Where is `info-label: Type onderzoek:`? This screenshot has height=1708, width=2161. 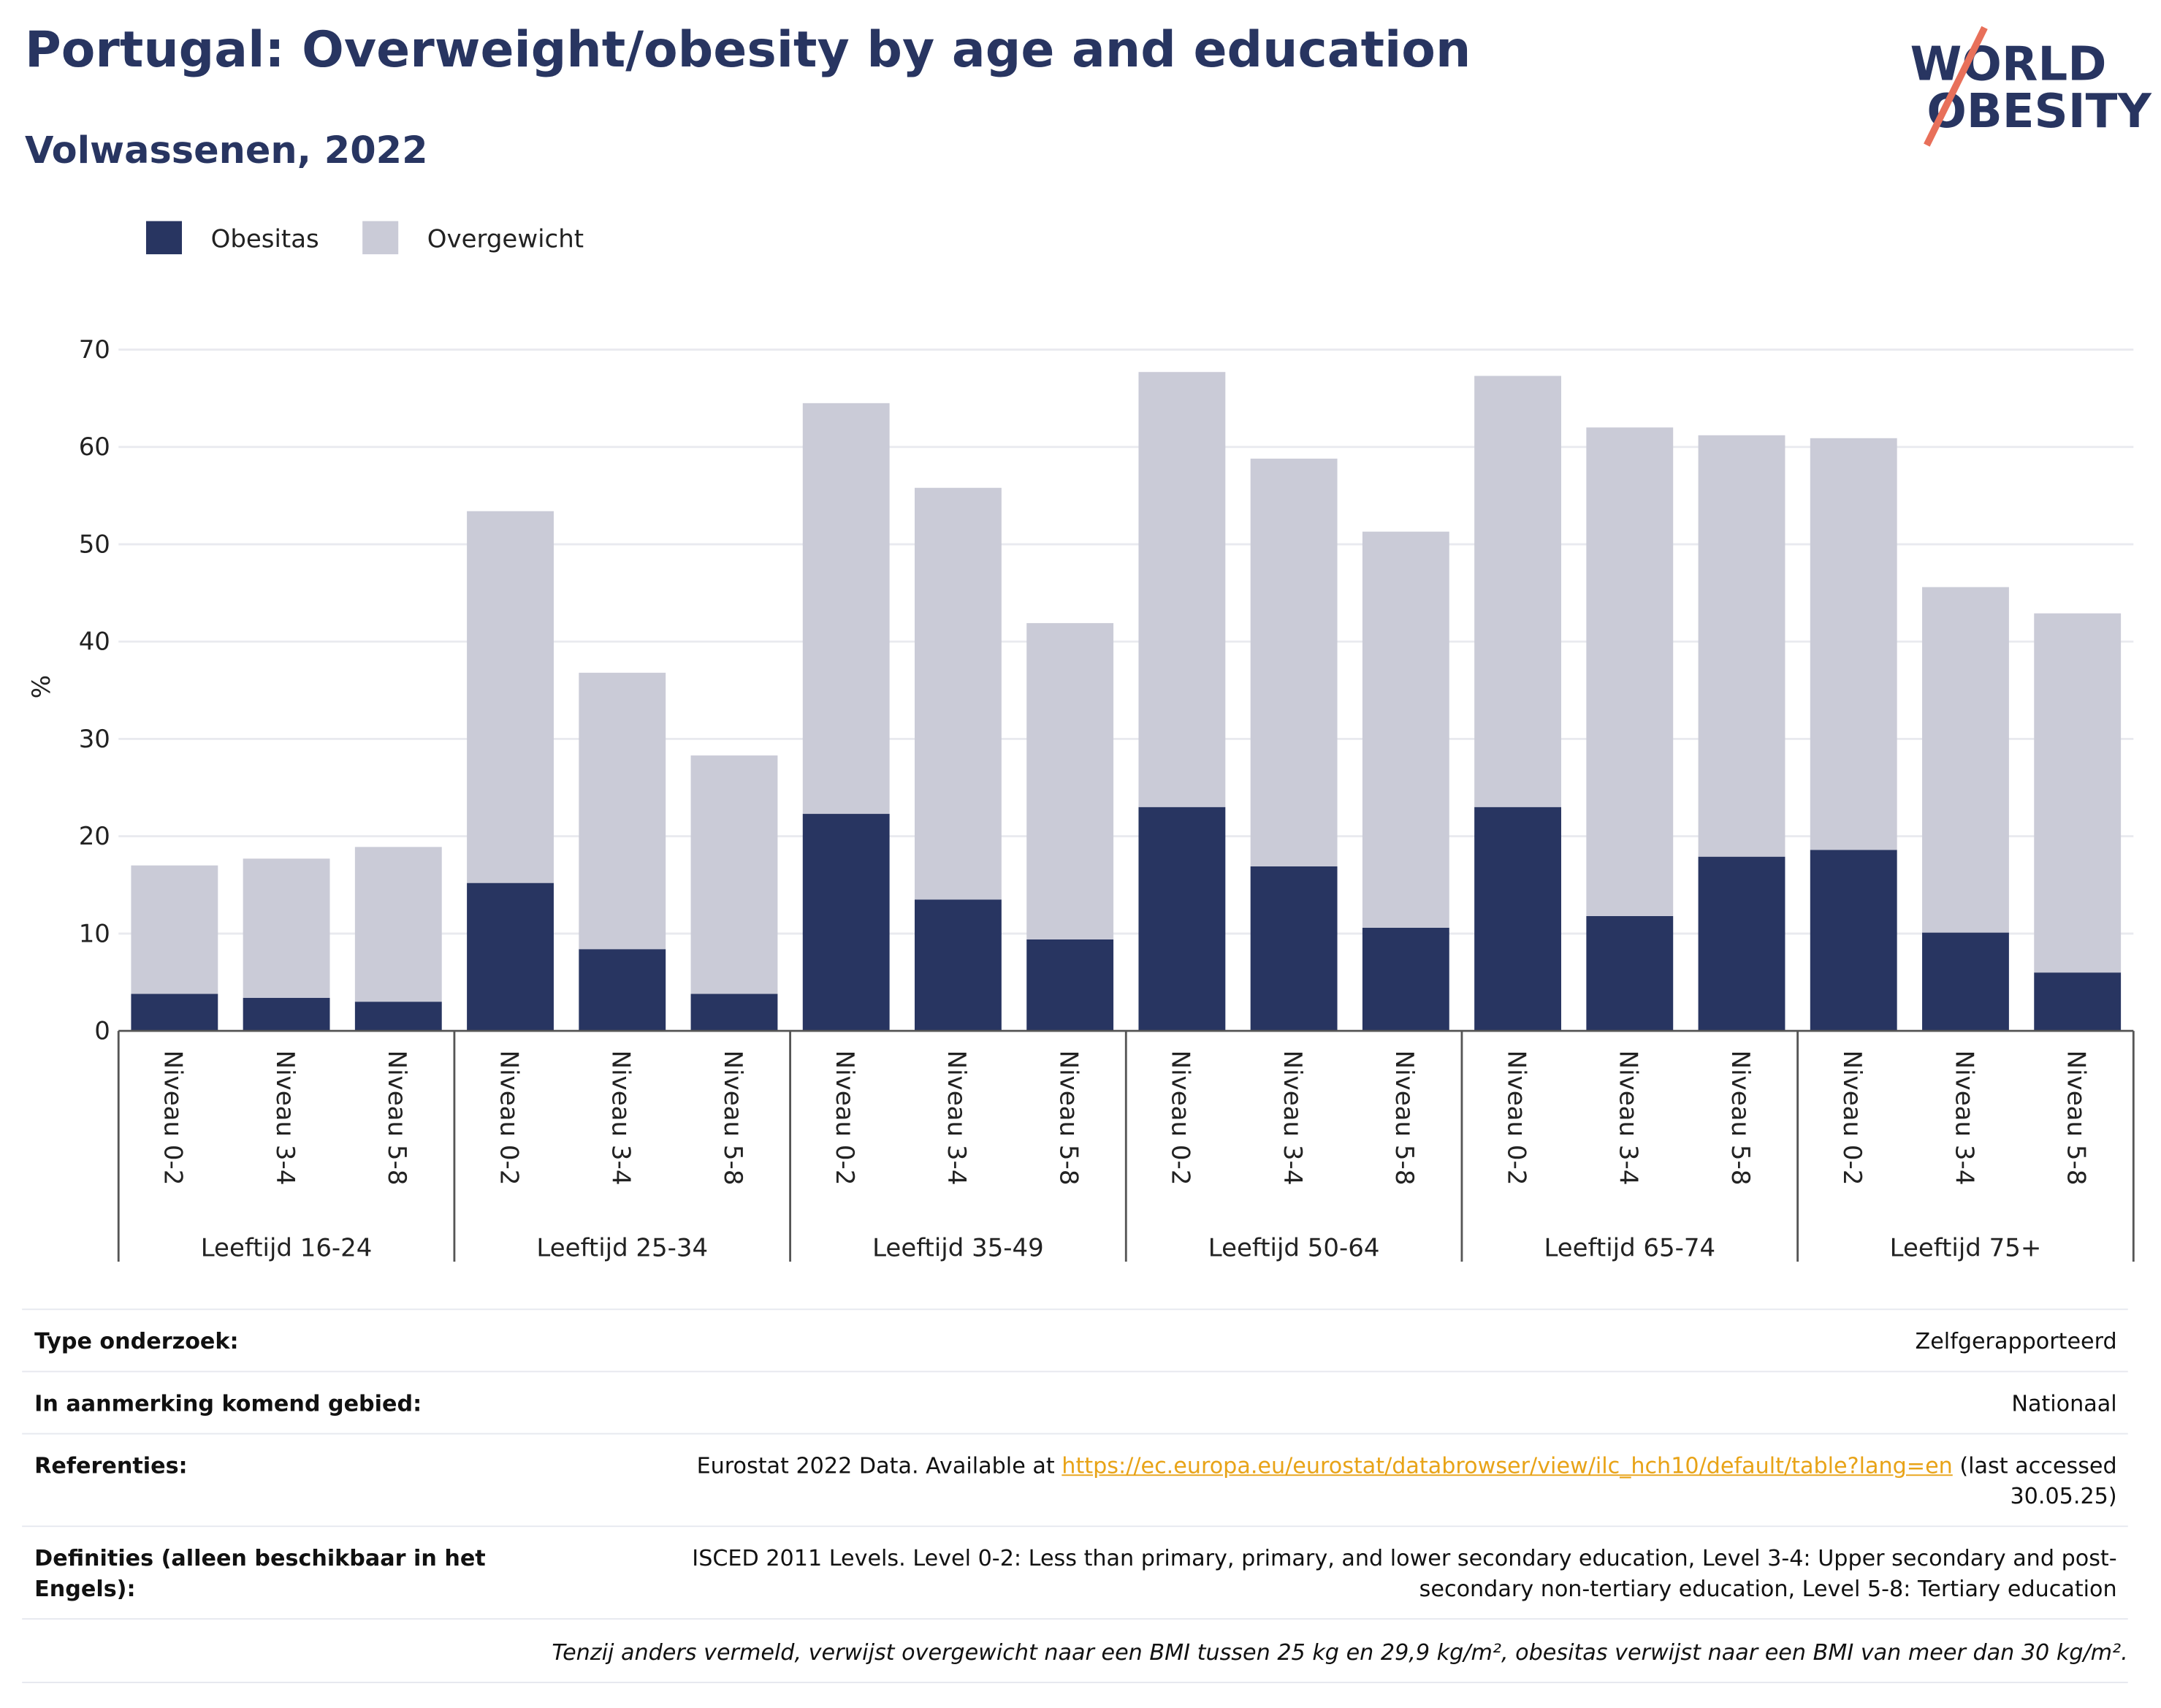 info-label: Type onderzoek: is located at coordinates (136, 1340).